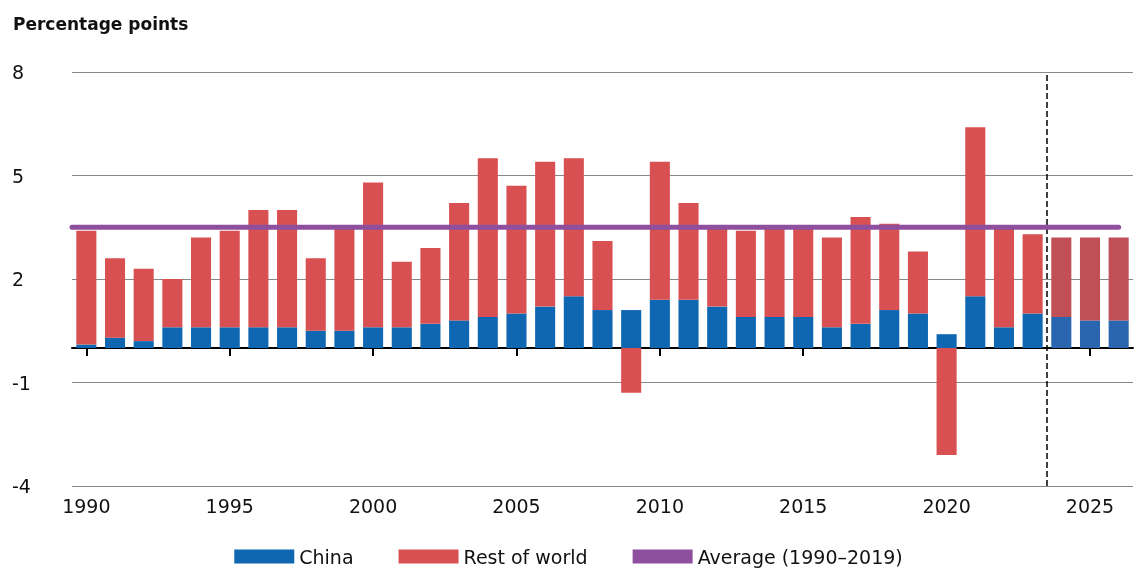 The width and height of the screenshot is (1137, 569). What do you see at coordinates (373, 505) in the screenshot?
I see `x-tick-label: 2000` at bounding box center [373, 505].